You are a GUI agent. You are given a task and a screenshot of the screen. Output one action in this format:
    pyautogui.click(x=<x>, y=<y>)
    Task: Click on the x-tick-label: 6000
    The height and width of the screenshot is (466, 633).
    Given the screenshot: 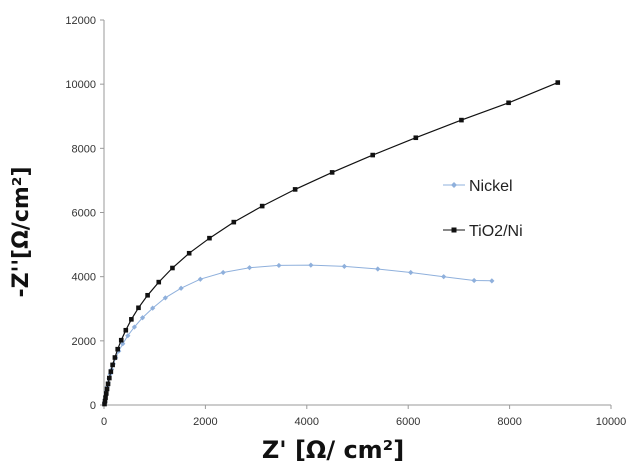 What is the action you would take?
    pyautogui.click(x=408, y=422)
    